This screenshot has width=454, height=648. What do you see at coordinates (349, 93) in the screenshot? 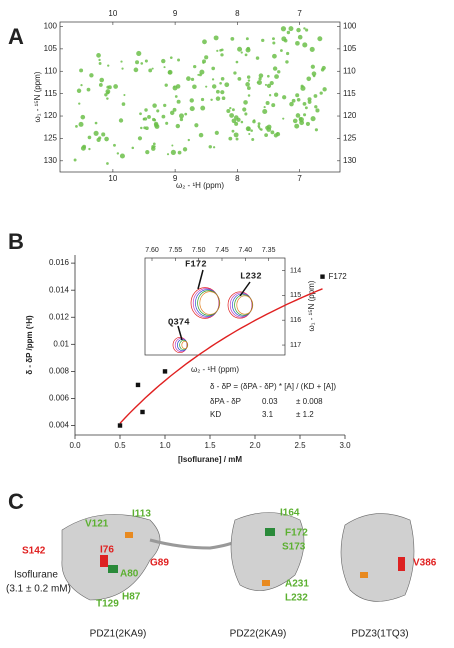
I see `y-tick-label: 115` at bounding box center [349, 93].